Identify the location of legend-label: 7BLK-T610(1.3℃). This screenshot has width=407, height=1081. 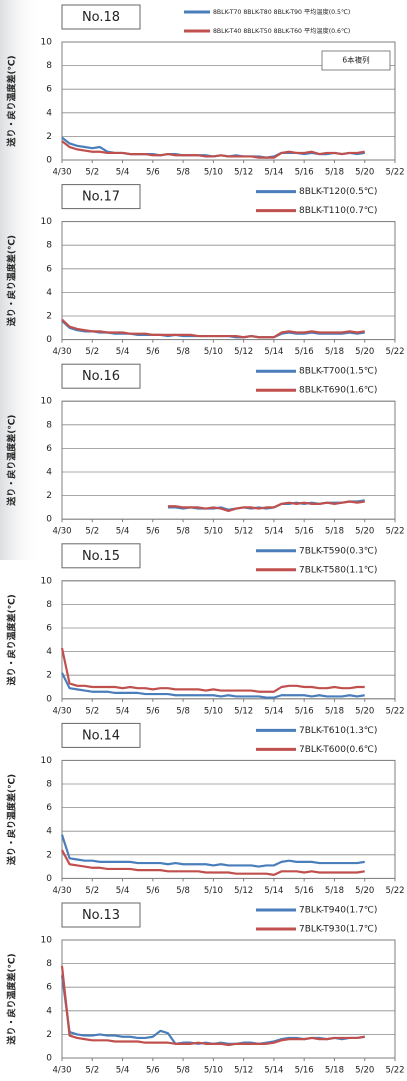
(338, 731).